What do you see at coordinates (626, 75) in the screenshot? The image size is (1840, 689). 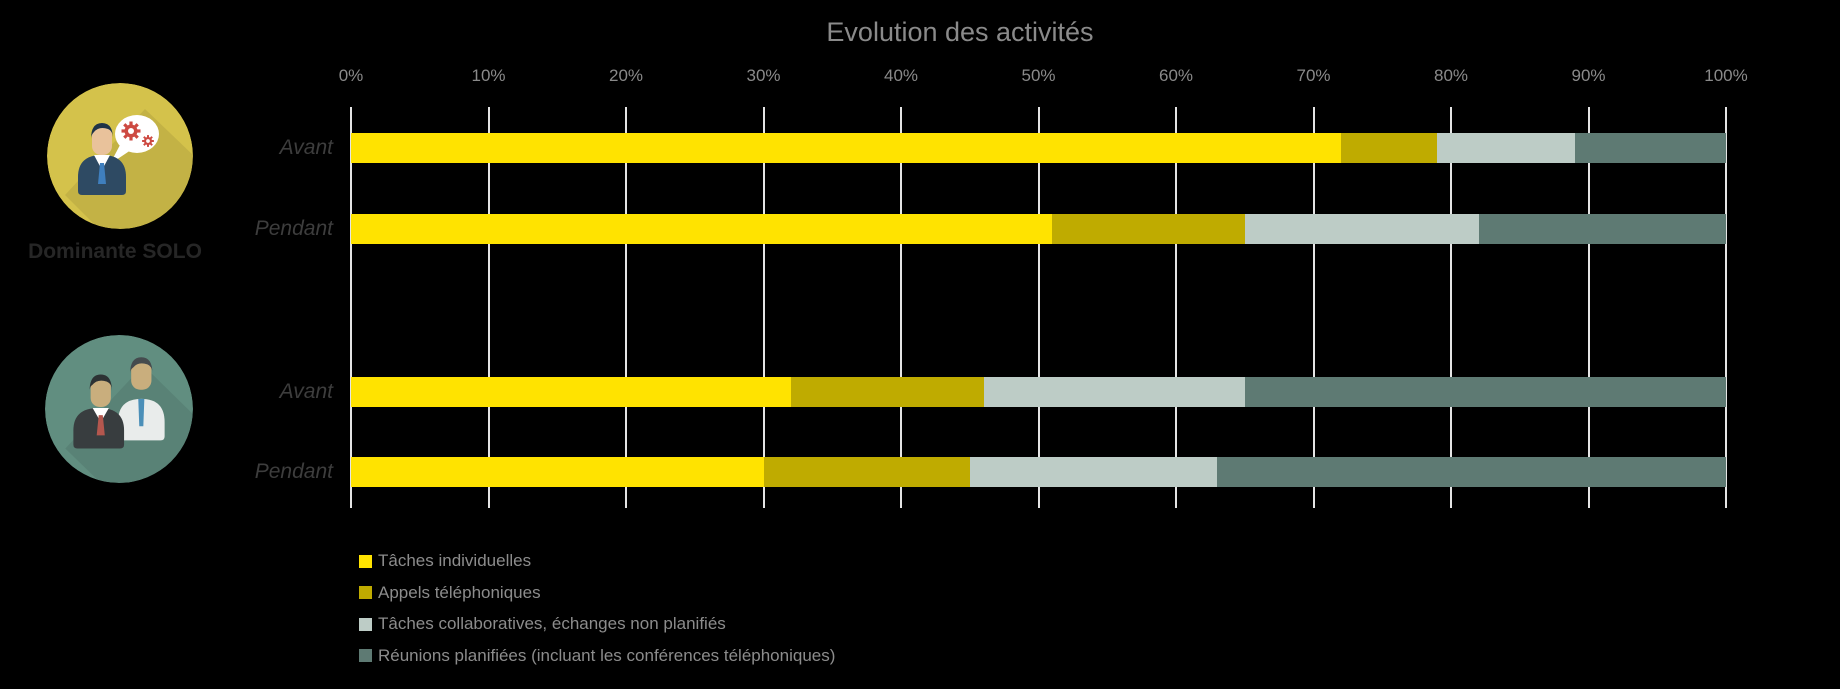 I see `x-axis-label: 20%` at bounding box center [626, 75].